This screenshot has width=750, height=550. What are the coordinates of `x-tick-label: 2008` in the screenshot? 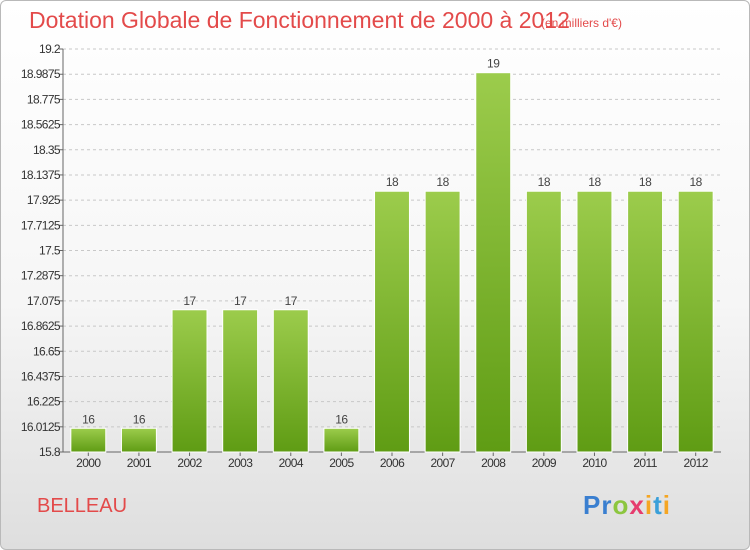 It's located at (493, 463).